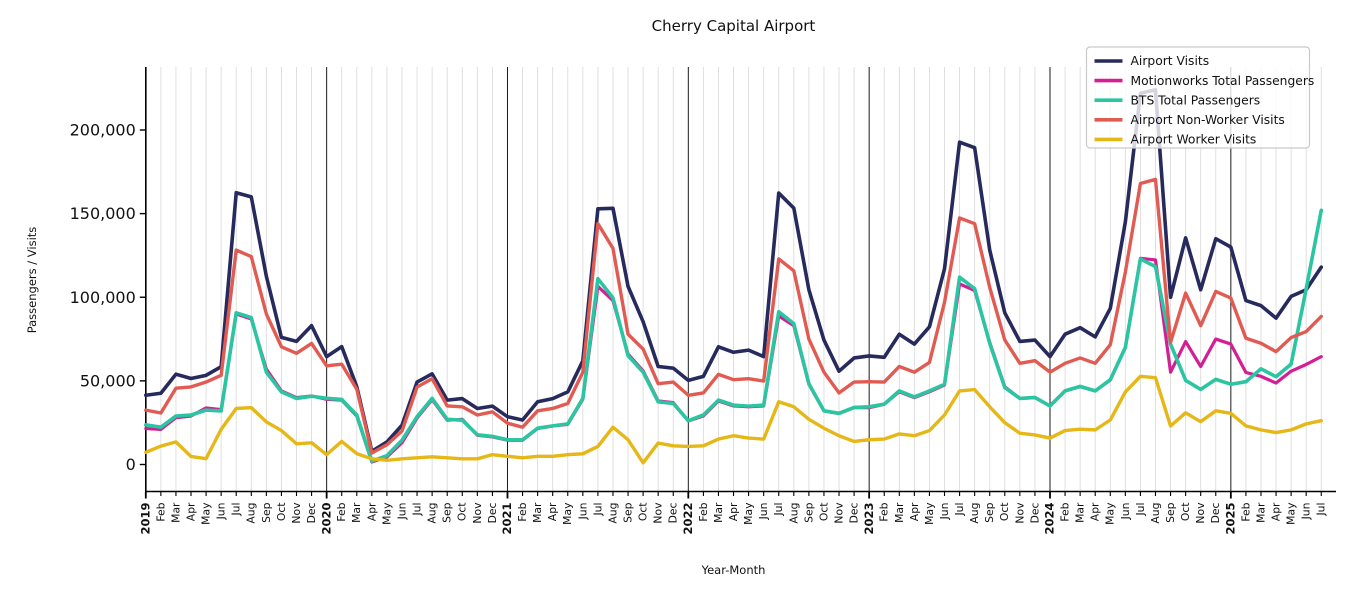 This screenshot has width=1350, height=600. I want to click on x-tick-label-year: 2025, so click(1231, 519).